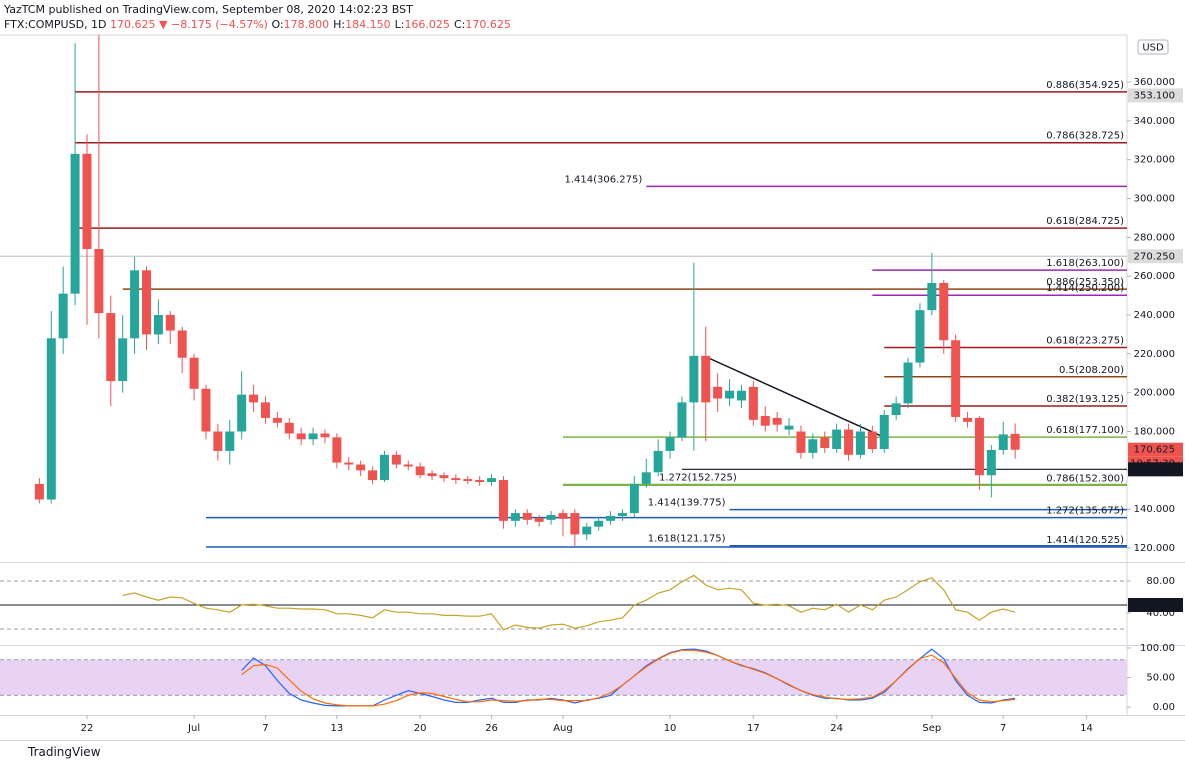 The width and height of the screenshot is (1185, 768). I want to click on fib-label: 0.618(284.725), so click(1085, 221).